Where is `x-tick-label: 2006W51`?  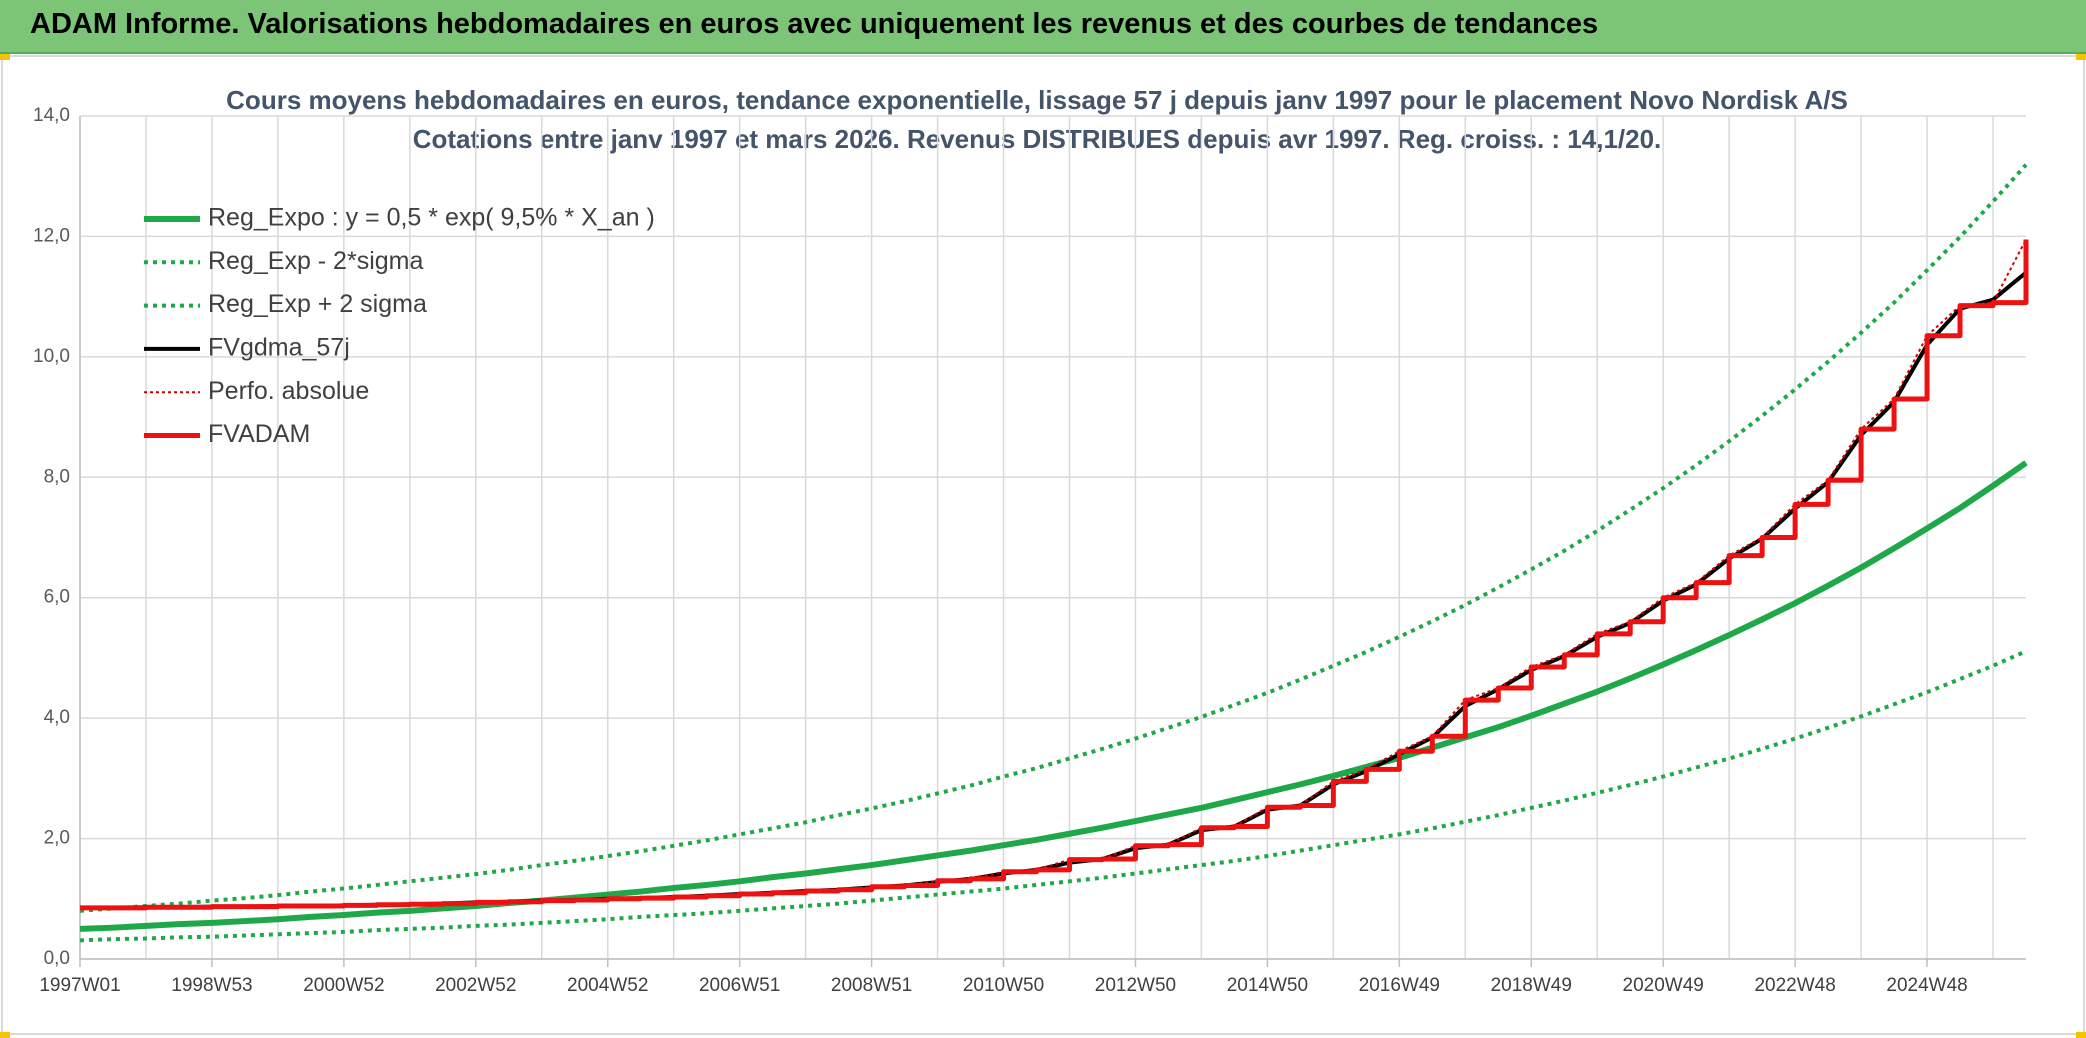 x-tick-label: 2006W51 is located at coordinates (739, 985).